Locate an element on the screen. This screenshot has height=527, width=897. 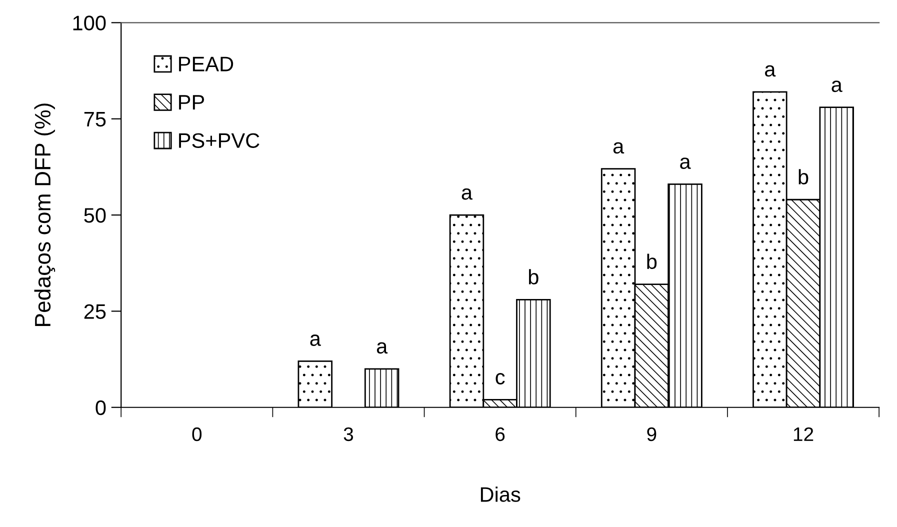
y-tick-label: 75 is located at coordinates (95, 119).